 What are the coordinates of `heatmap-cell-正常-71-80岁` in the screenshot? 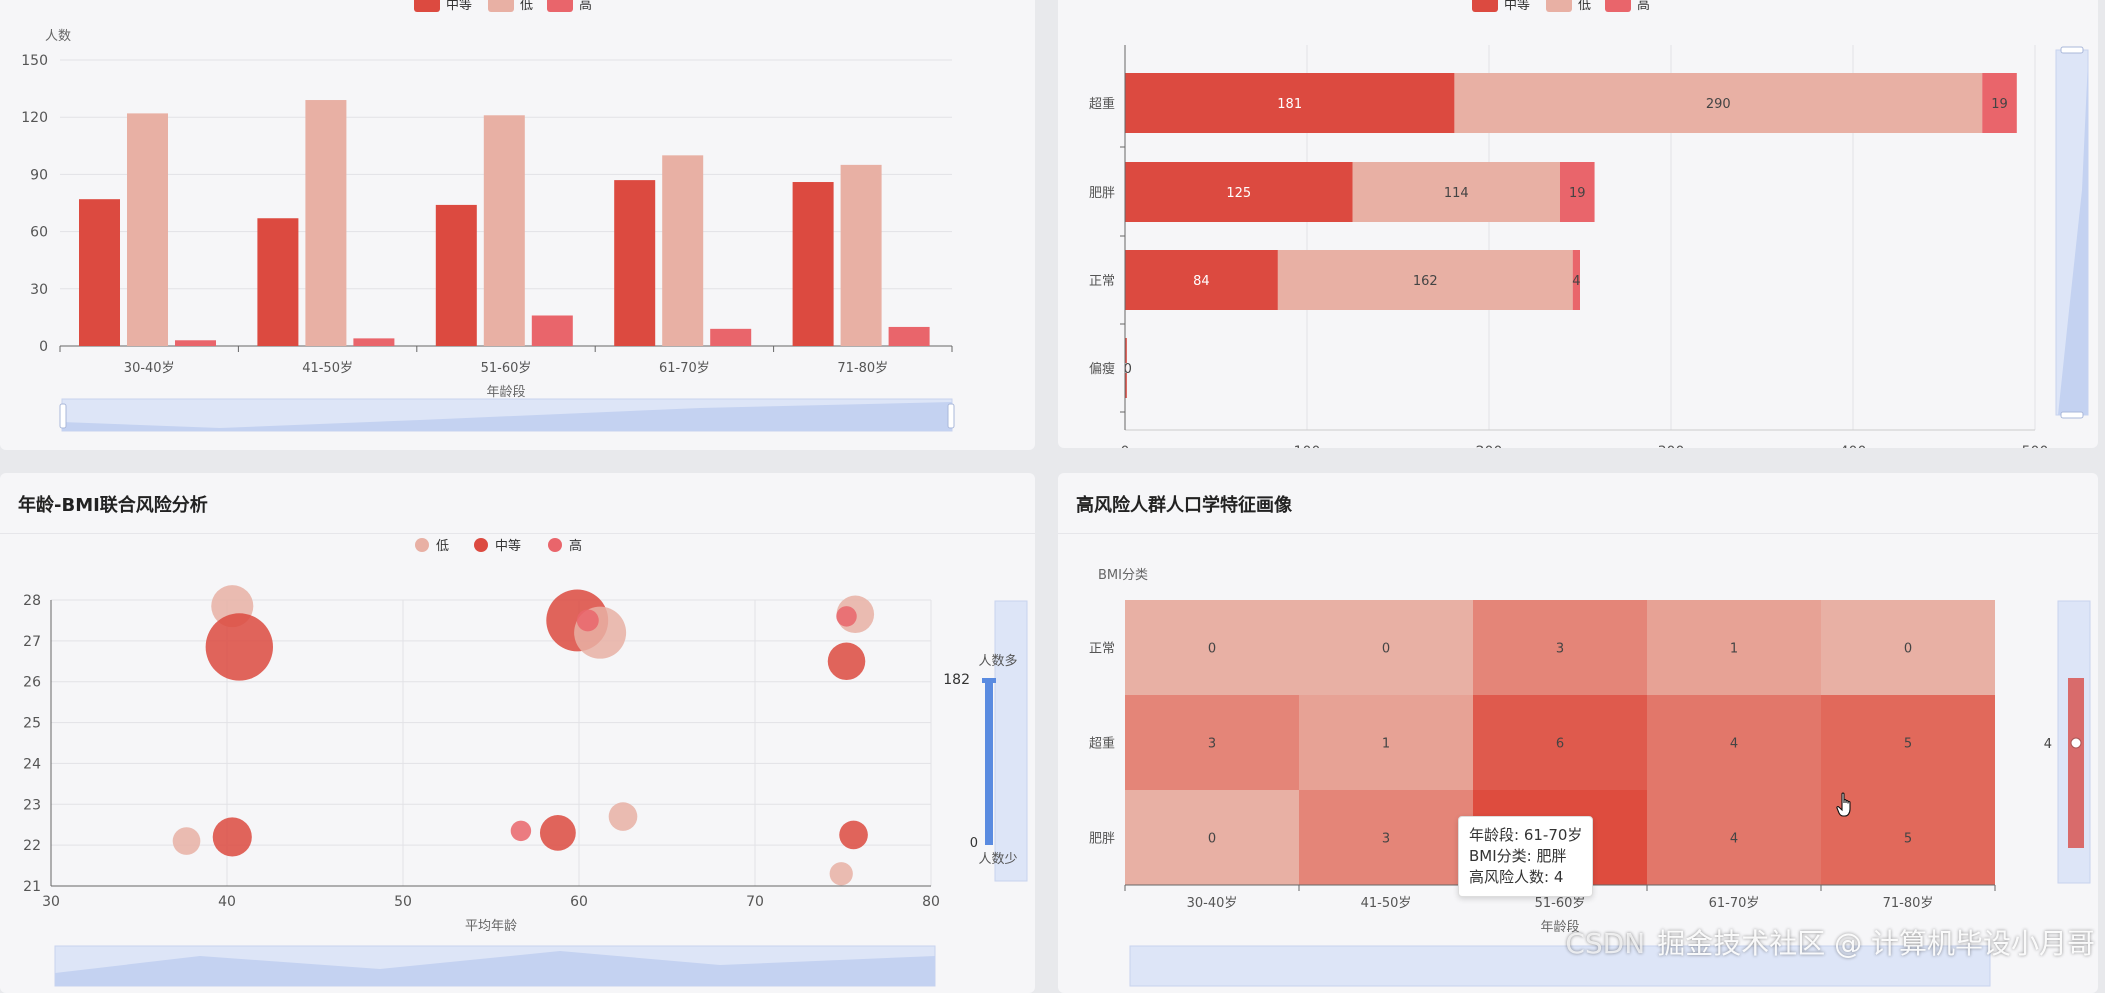 It's located at (1908, 647).